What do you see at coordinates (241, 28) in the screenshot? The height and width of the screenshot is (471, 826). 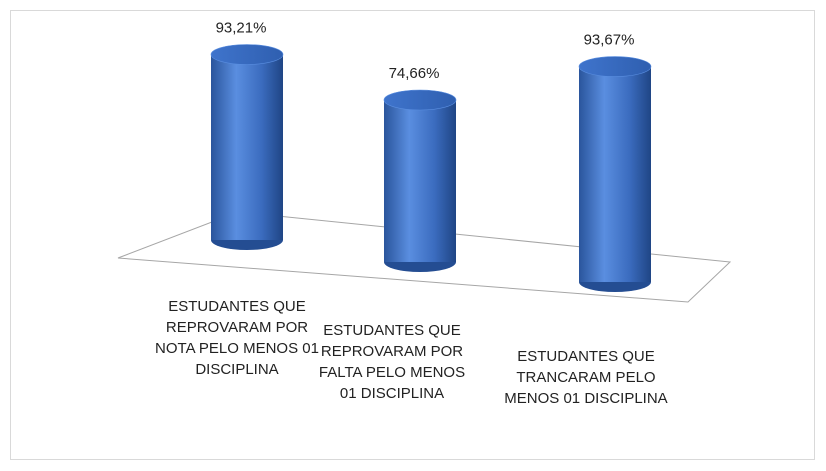 I see `value-label: 93,21%` at bounding box center [241, 28].